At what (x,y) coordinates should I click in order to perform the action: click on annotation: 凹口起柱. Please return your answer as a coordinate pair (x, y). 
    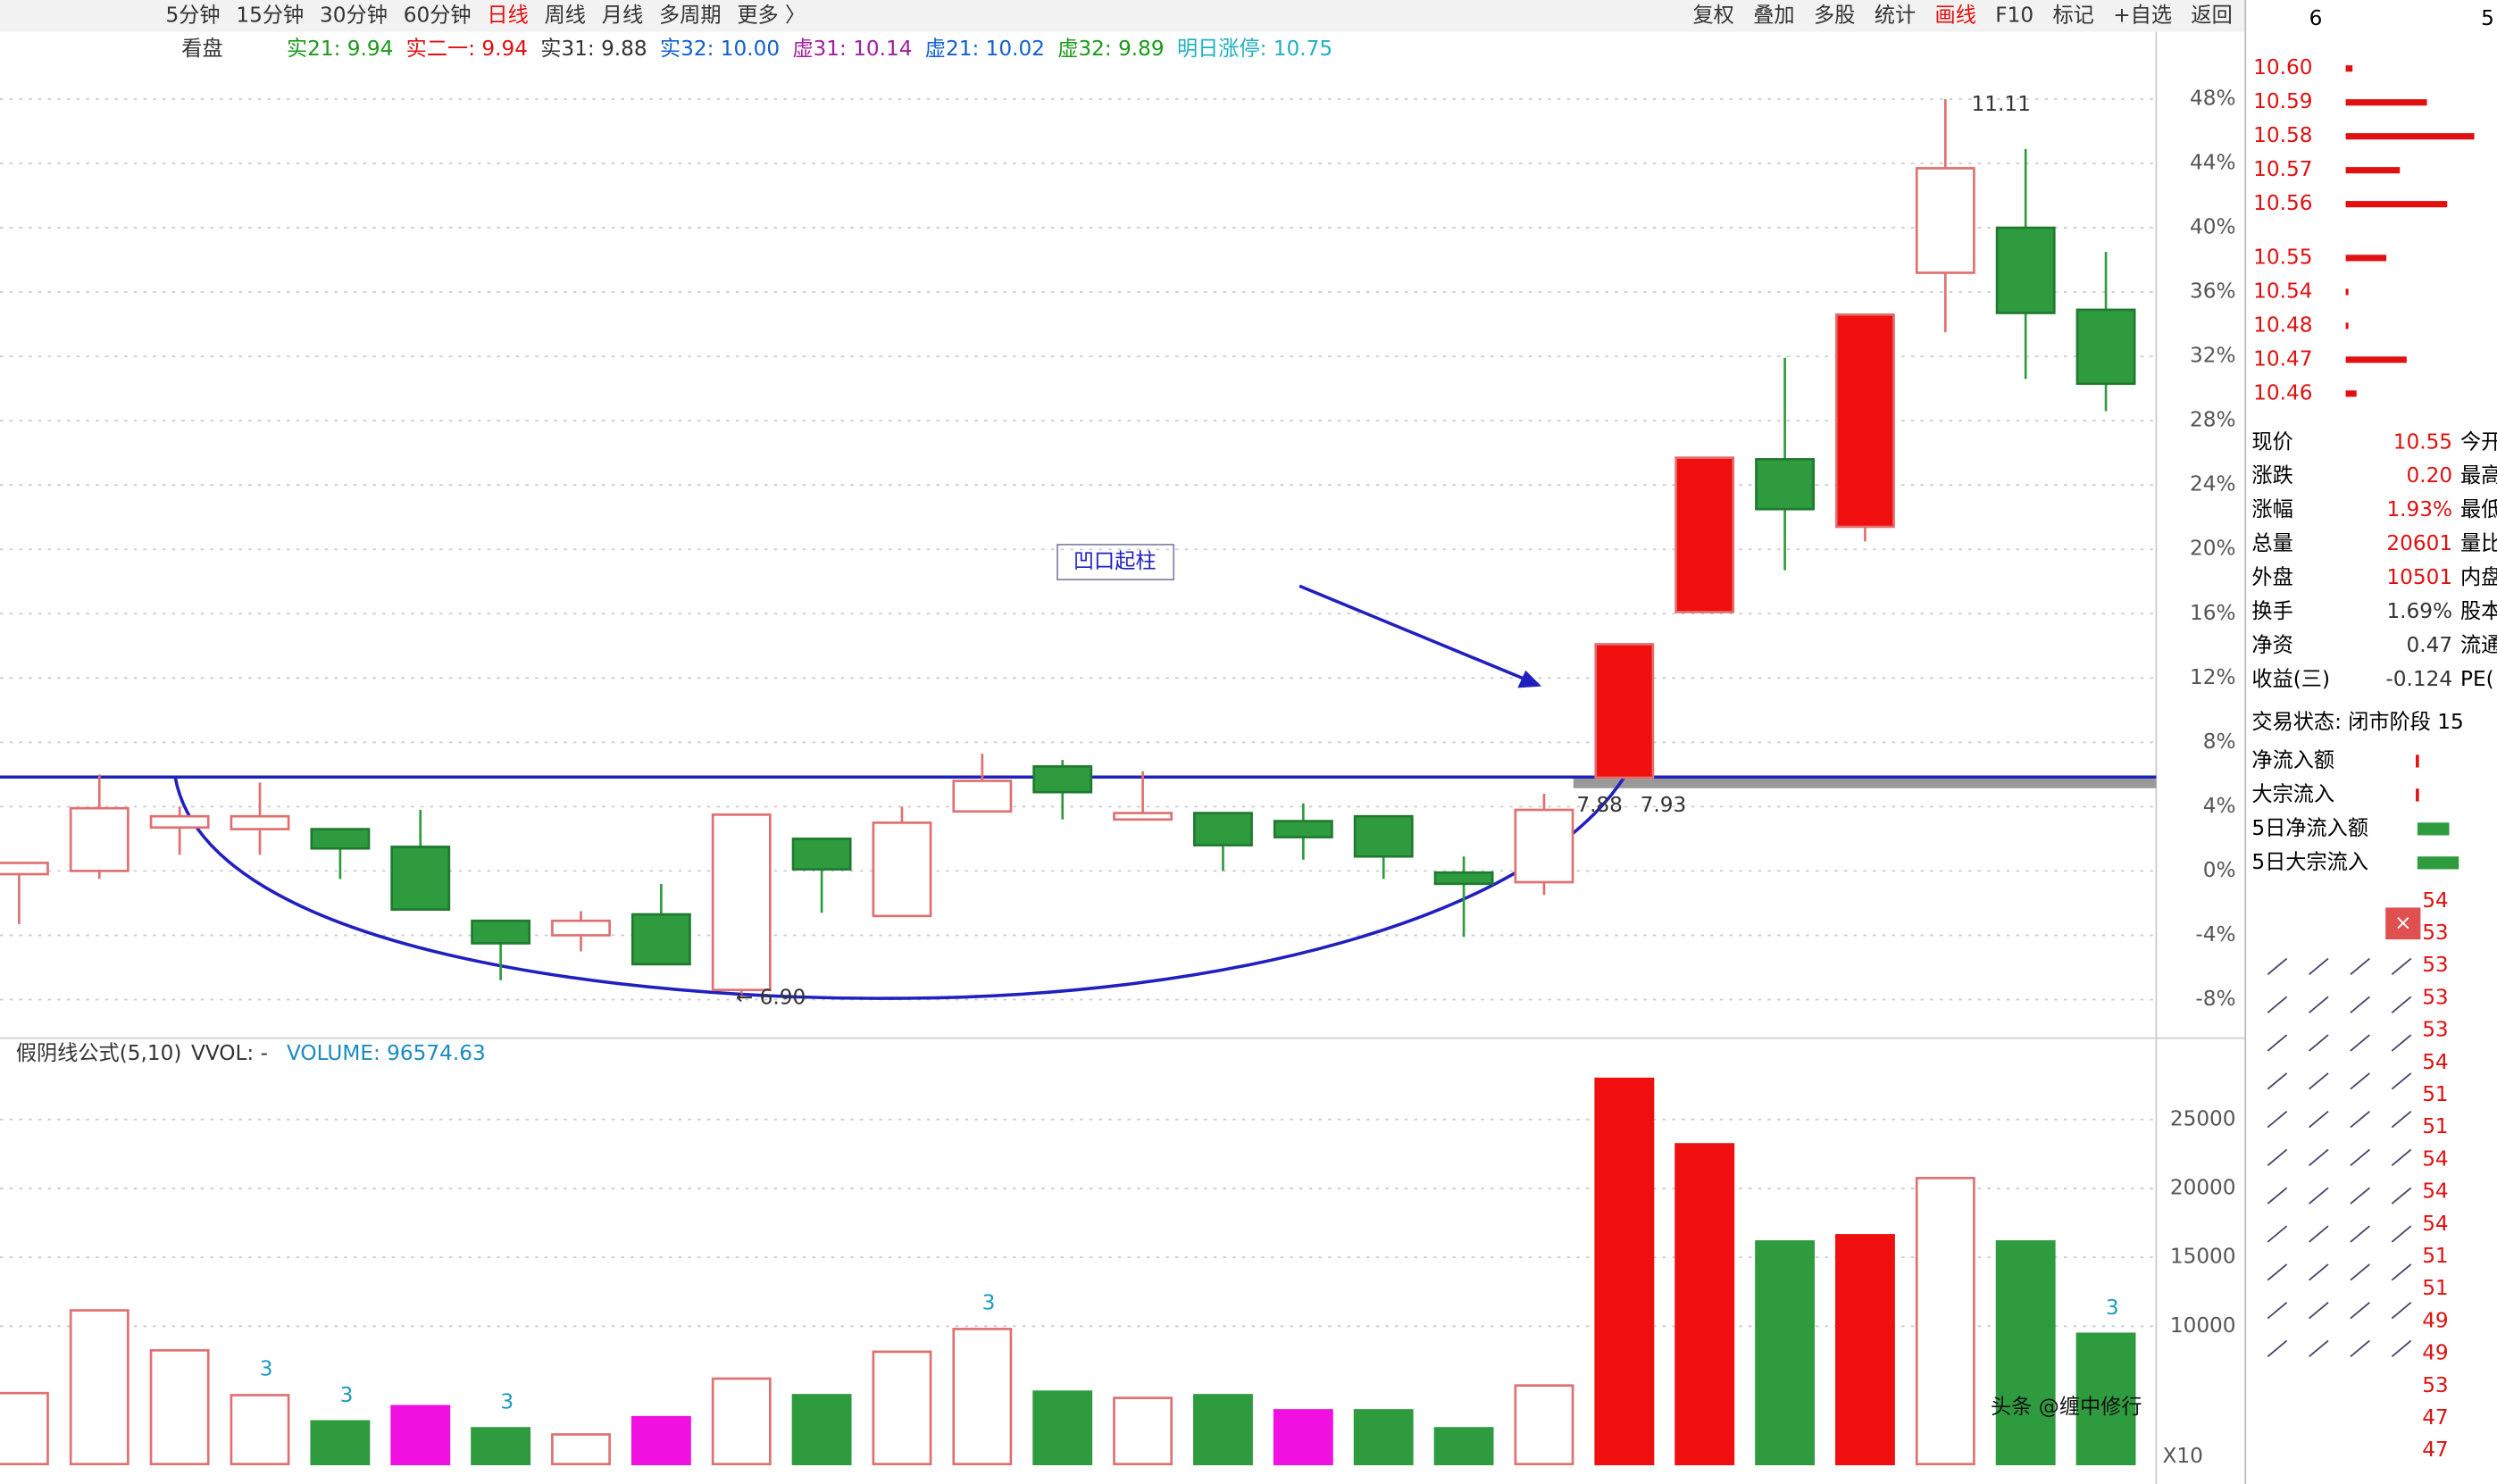
    Looking at the image, I should click on (1115, 561).